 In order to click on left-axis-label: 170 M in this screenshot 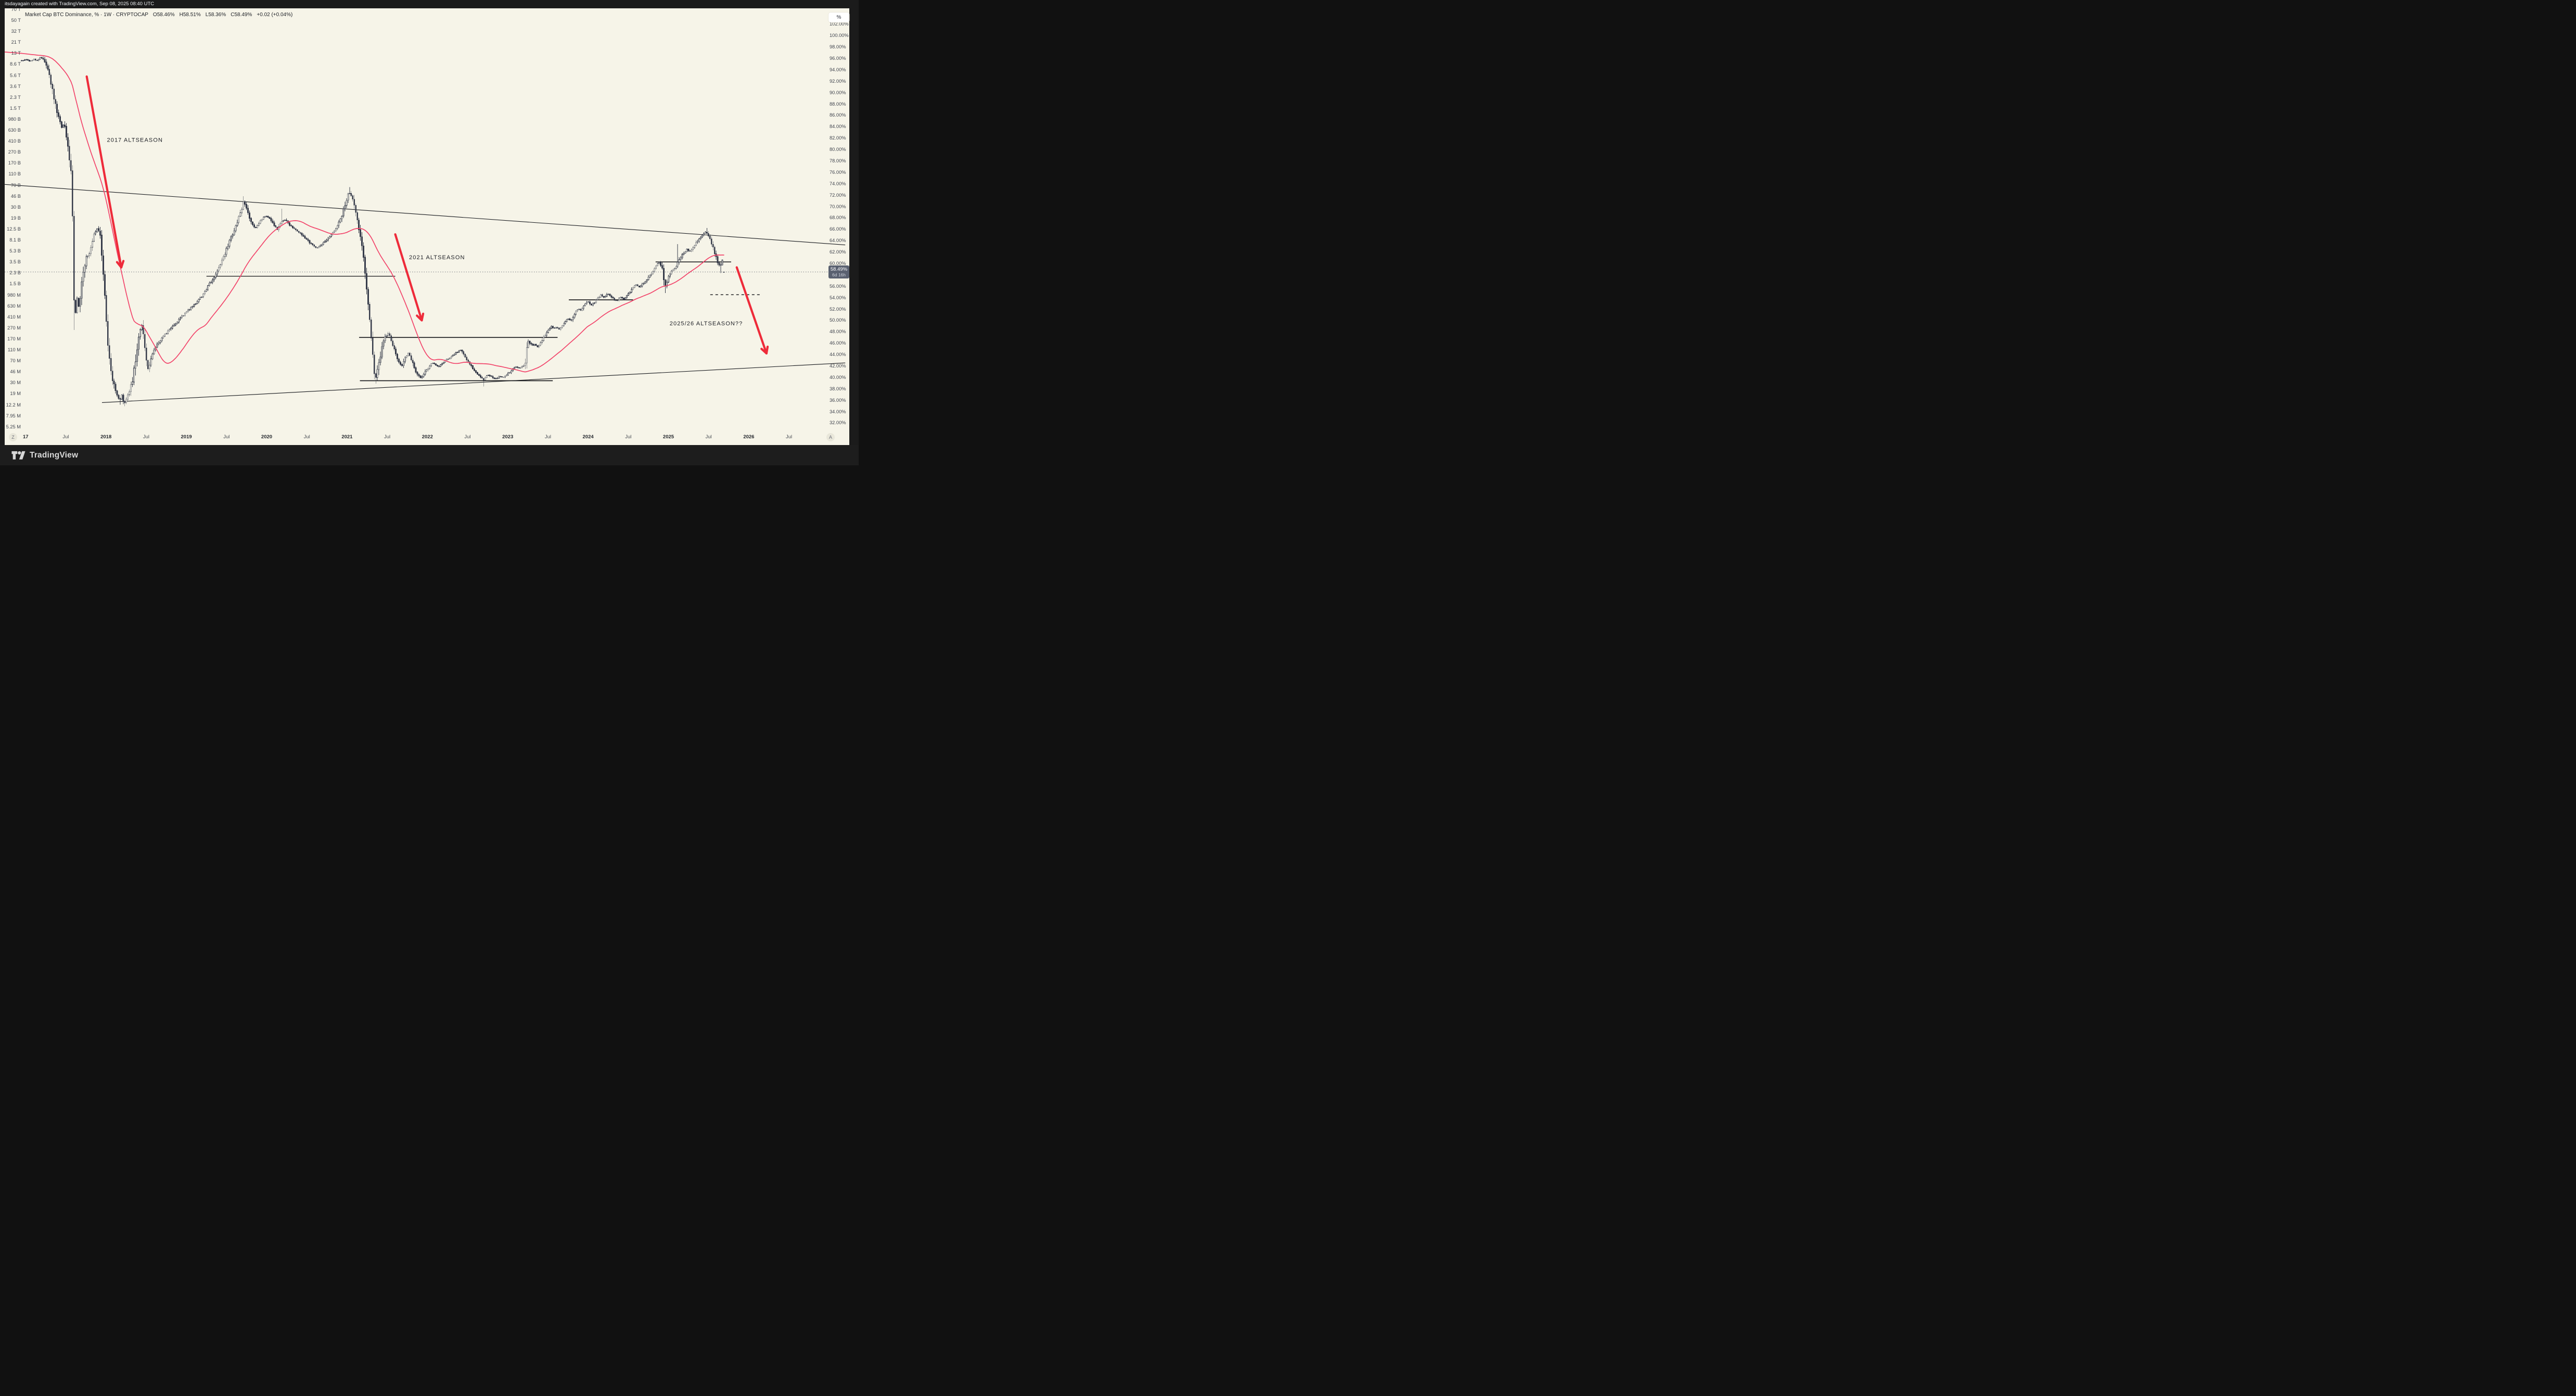, I will do `click(14, 338)`.